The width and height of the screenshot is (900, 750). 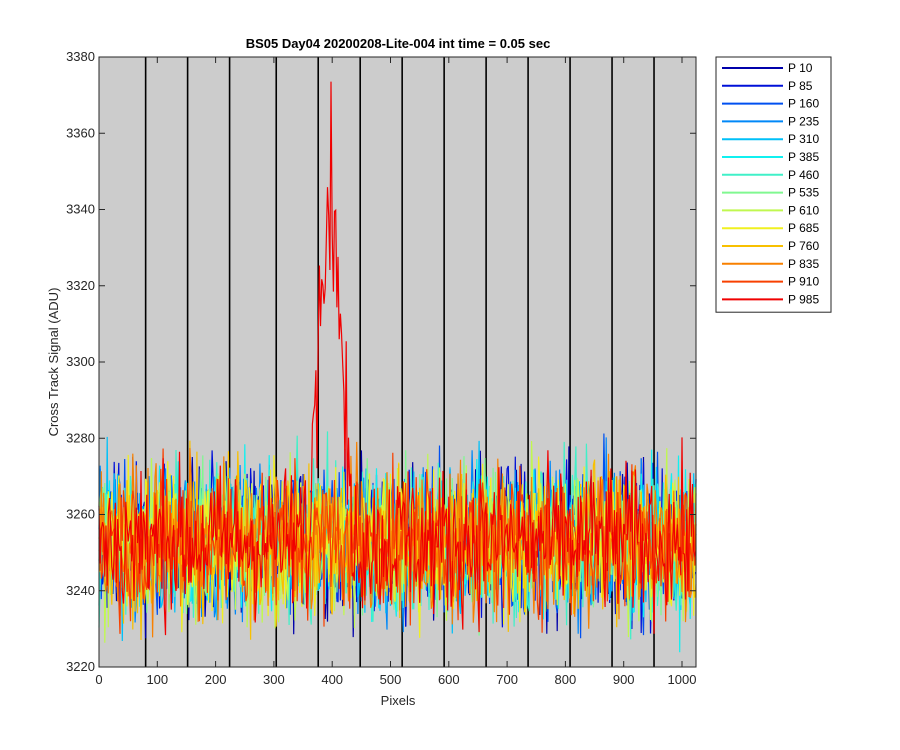 What do you see at coordinates (398, 700) in the screenshot?
I see `x-axis-label: Pixels` at bounding box center [398, 700].